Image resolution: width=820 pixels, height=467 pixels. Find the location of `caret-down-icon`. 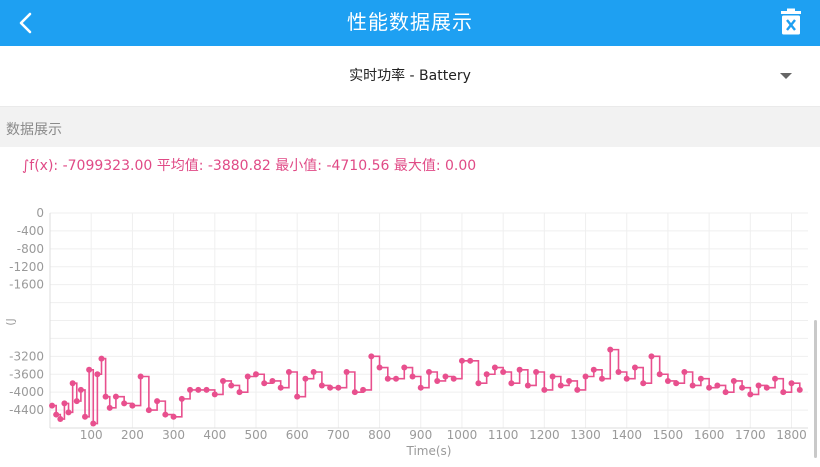

caret-down-icon is located at coordinates (786, 76).